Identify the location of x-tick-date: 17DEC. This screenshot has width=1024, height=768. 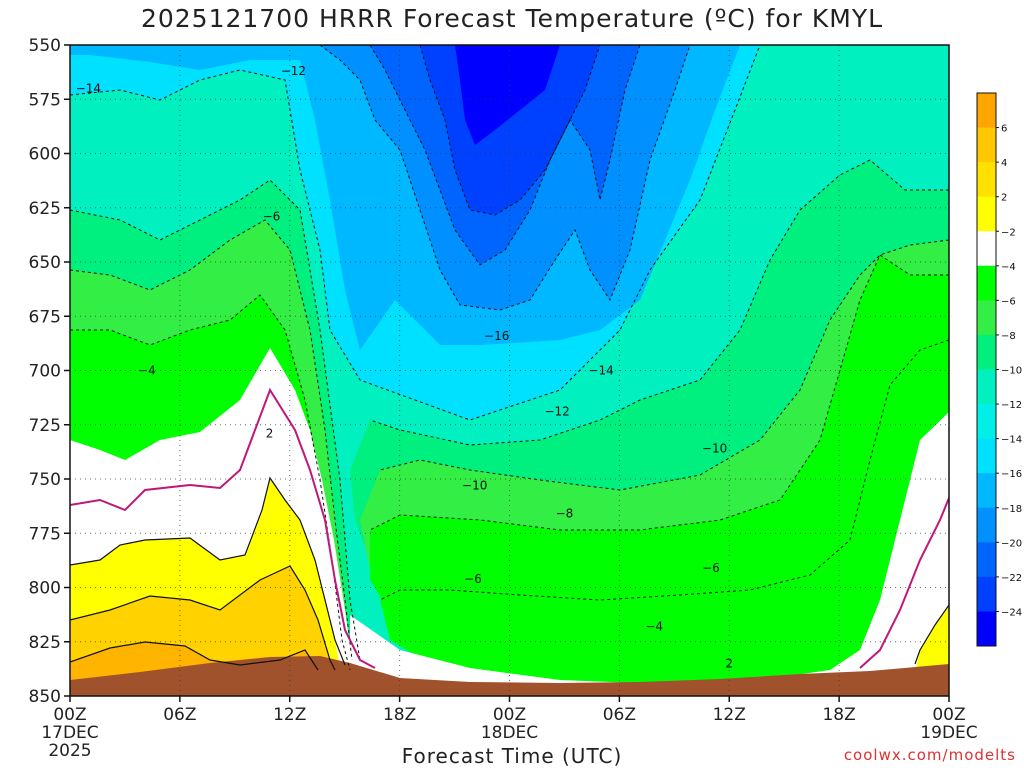
(69, 733).